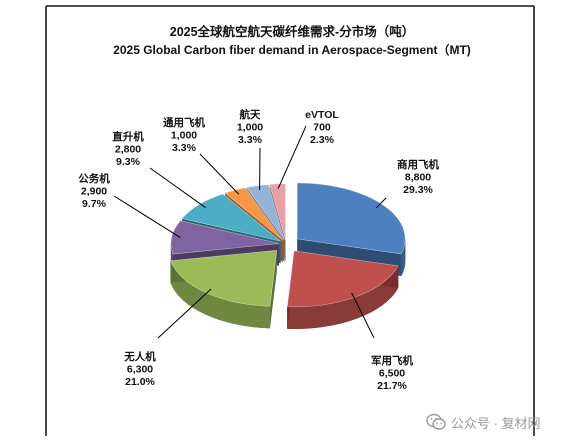 The width and height of the screenshot is (580, 445). Describe the element at coordinates (292, 31) in the screenshot. I see `chart-title: 2025全球航空航天碳纤维需求-分市场（吨）` at that location.